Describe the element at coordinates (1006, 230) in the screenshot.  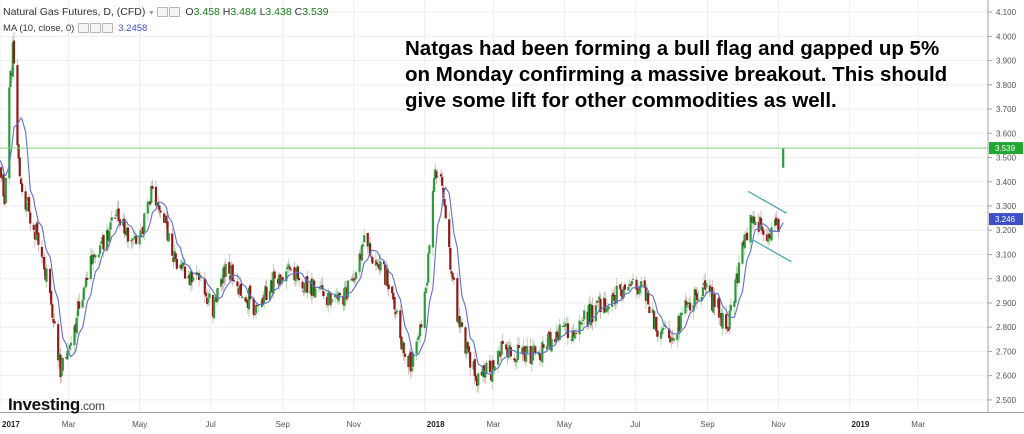
I see `y-tick-label: 3.200` at that location.